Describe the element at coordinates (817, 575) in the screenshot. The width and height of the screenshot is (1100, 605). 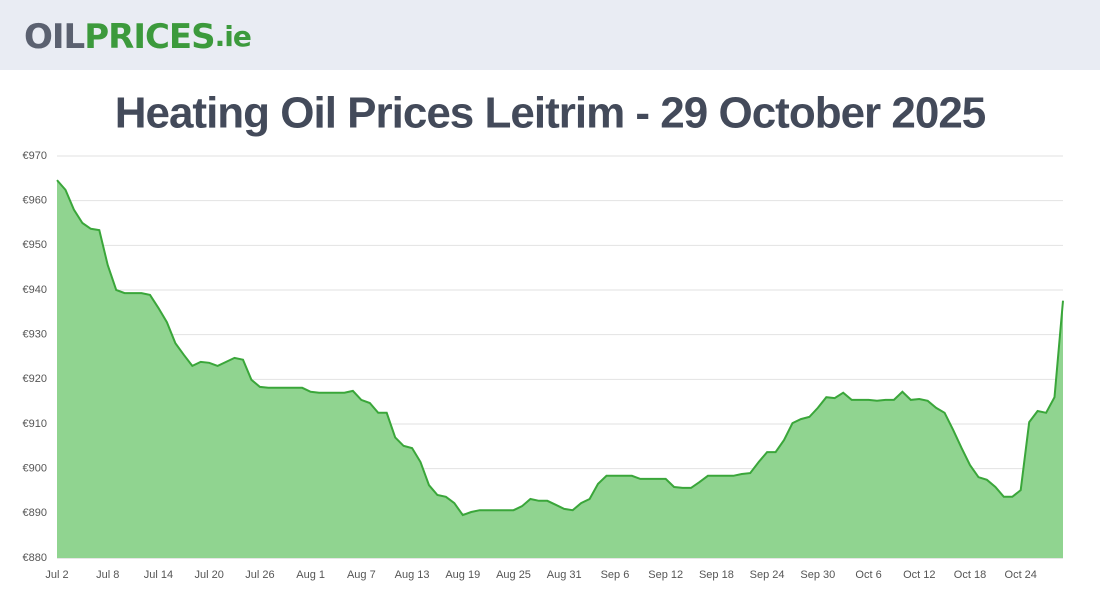
I see `x-tick-label: Sep 30` at that location.